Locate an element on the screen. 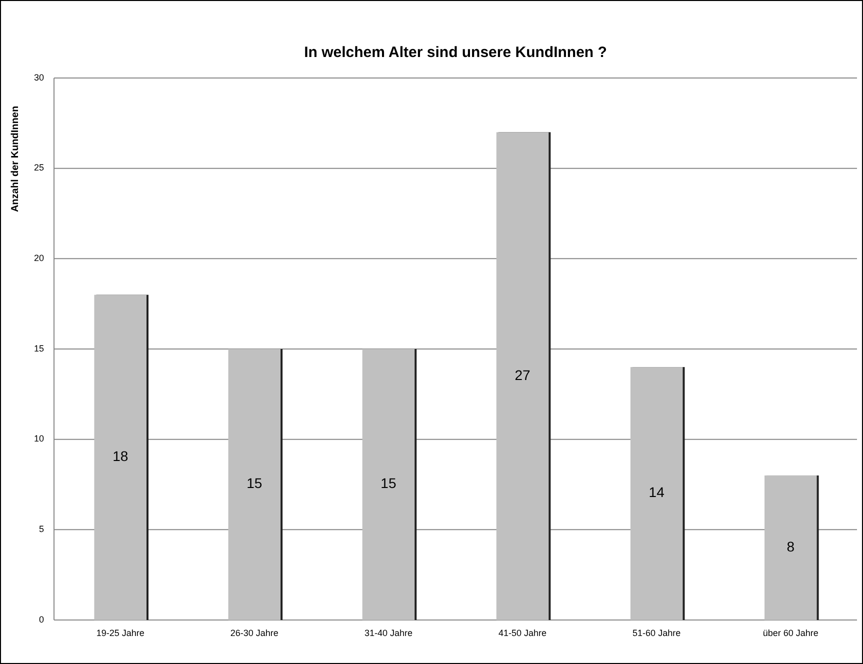 The image size is (863, 664). y-axis-title: Anzahl der KundInnen is located at coordinates (15, 159).